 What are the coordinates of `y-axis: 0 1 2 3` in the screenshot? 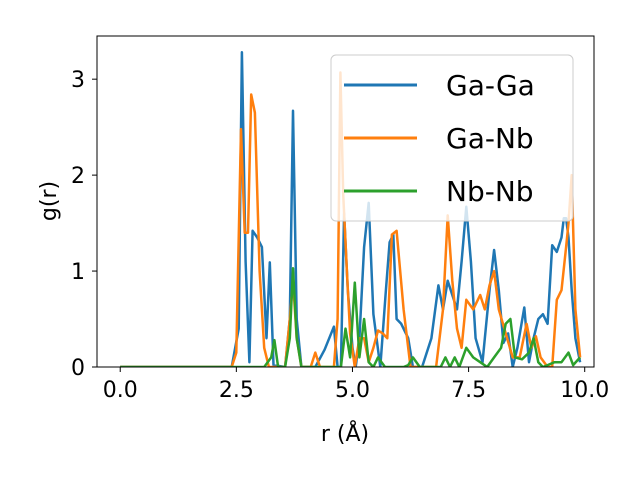 It's located at (84, 224).